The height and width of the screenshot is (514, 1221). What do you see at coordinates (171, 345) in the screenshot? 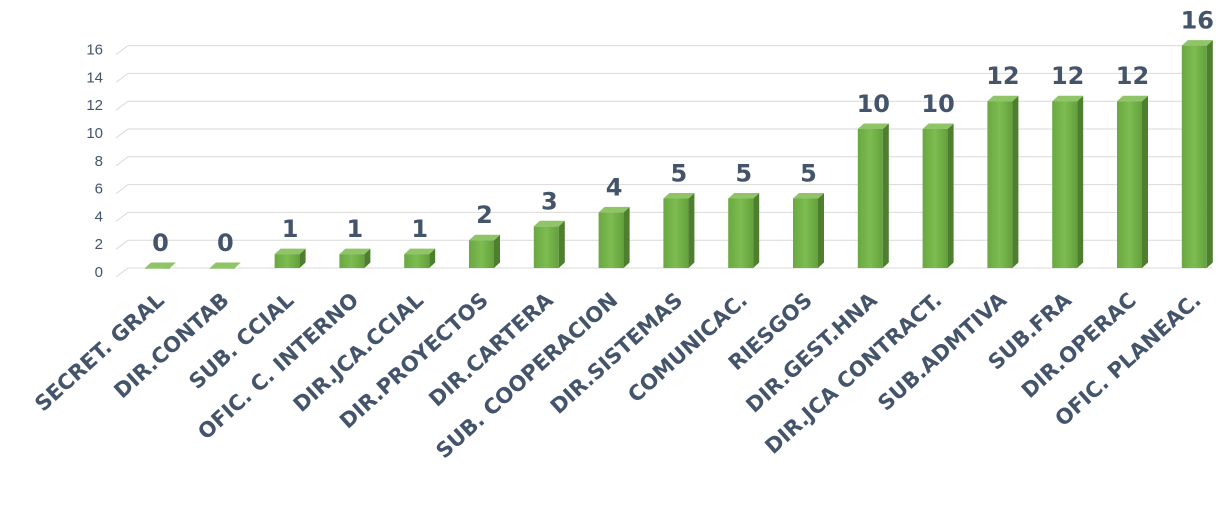
I see `category-label: DIR.CONTAB` at bounding box center [171, 345].